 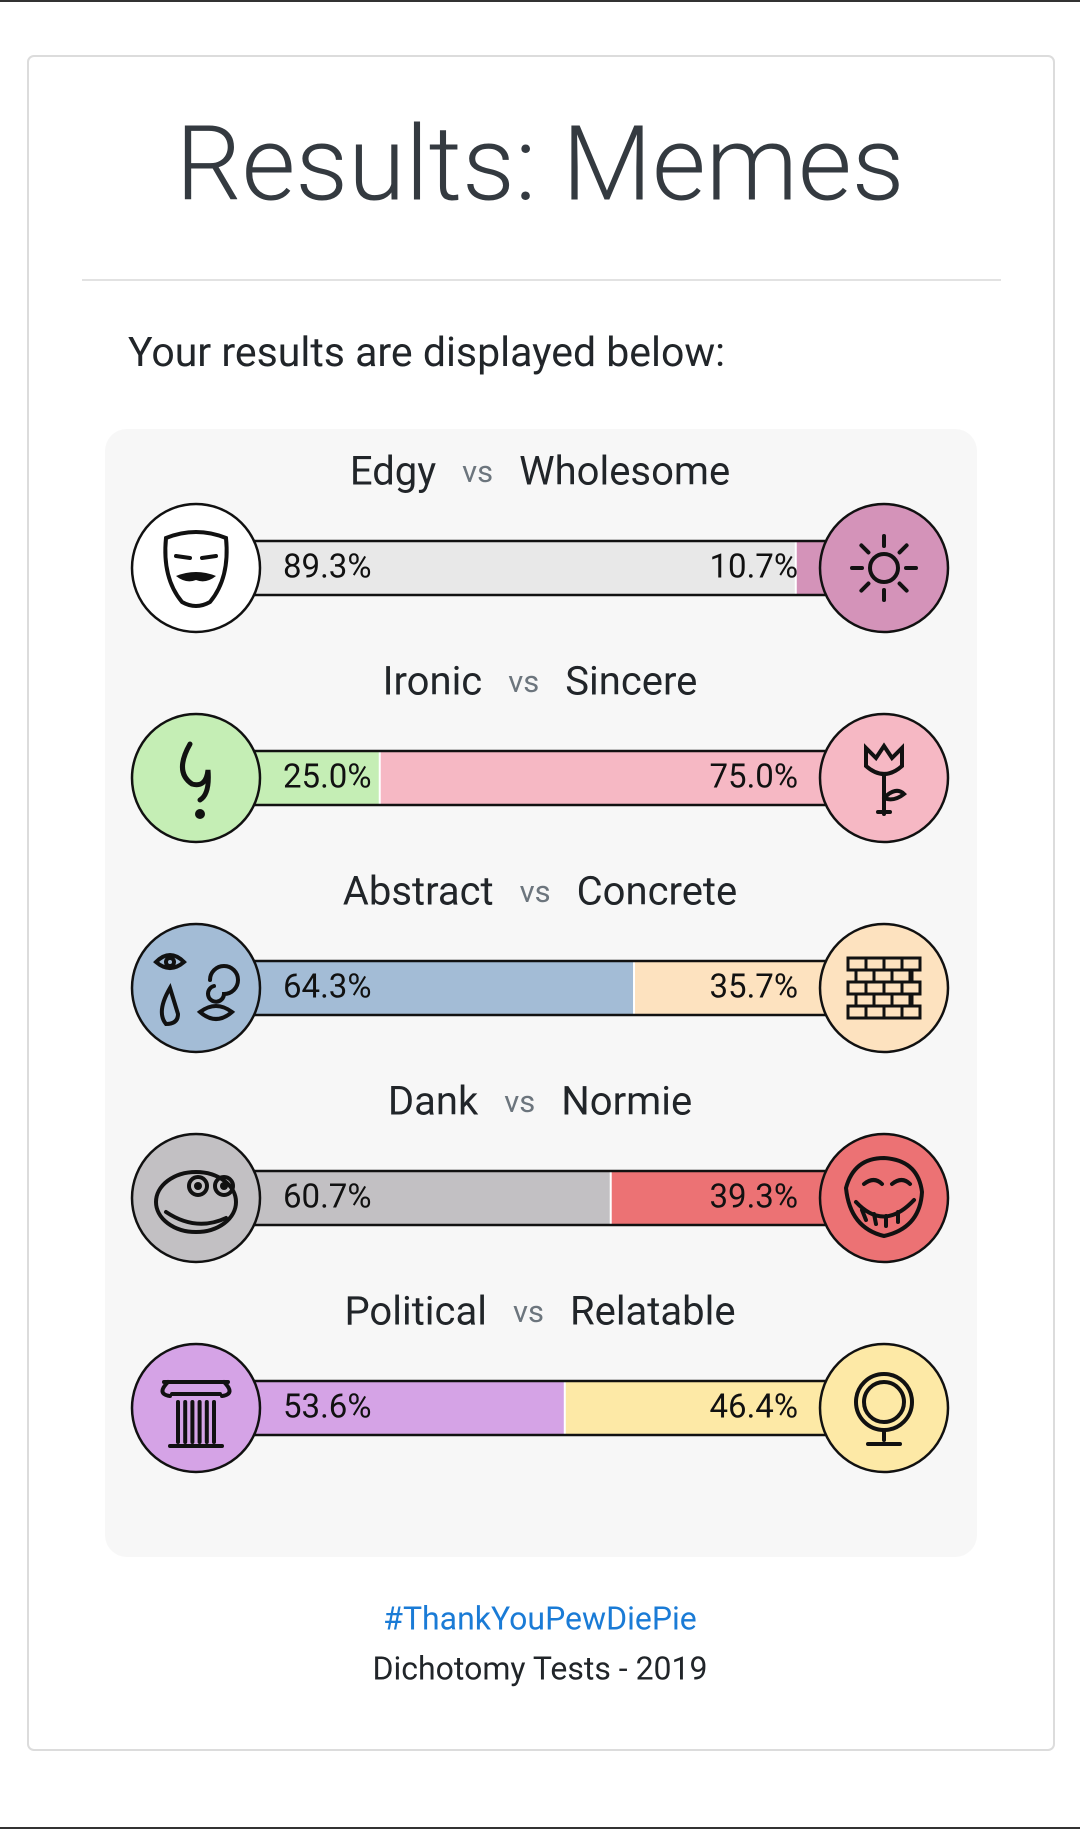 I want to click on rose-stem, so click(x=891, y=795).